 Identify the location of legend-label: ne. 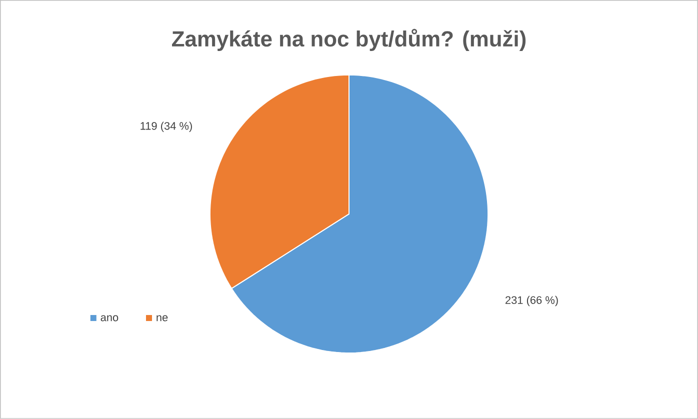
(162, 318).